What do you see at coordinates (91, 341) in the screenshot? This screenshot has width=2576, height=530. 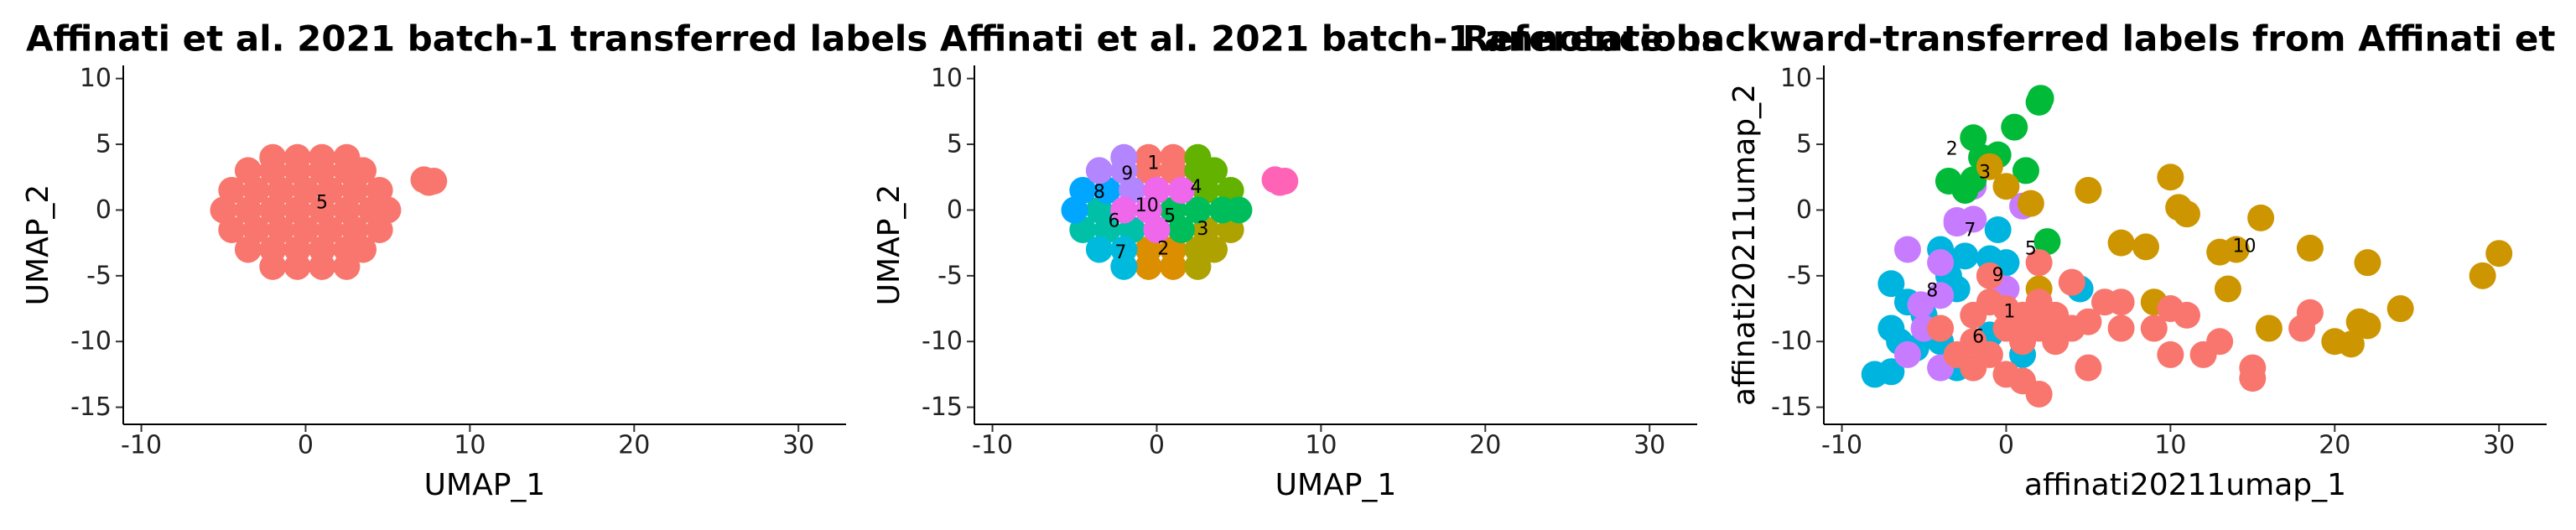 I see `y-tick-label: -10` at bounding box center [91, 341].